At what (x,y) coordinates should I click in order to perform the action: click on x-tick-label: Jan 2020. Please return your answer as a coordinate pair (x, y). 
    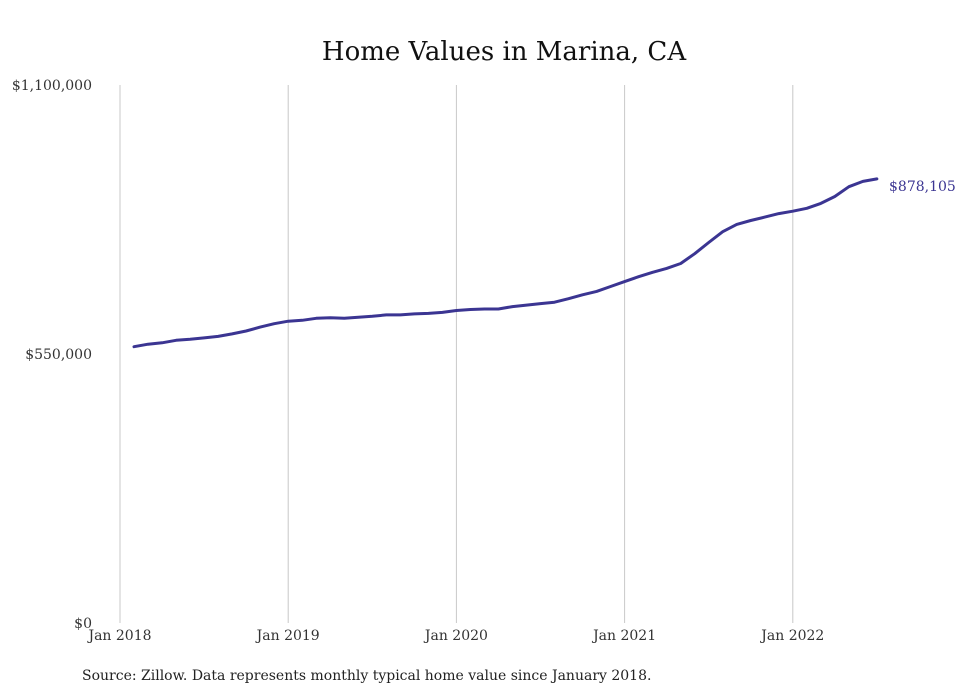
    Looking at the image, I should click on (455, 636).